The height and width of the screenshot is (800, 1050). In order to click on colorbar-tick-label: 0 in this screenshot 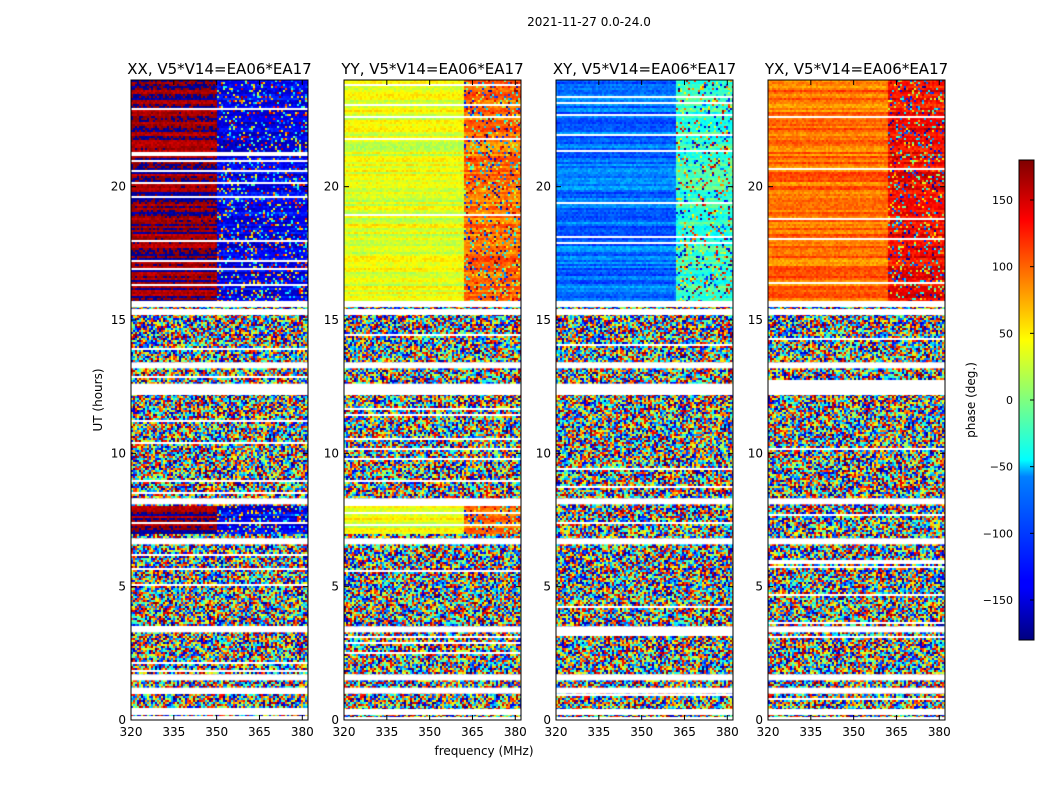, I will do `click(1009, 400)`.